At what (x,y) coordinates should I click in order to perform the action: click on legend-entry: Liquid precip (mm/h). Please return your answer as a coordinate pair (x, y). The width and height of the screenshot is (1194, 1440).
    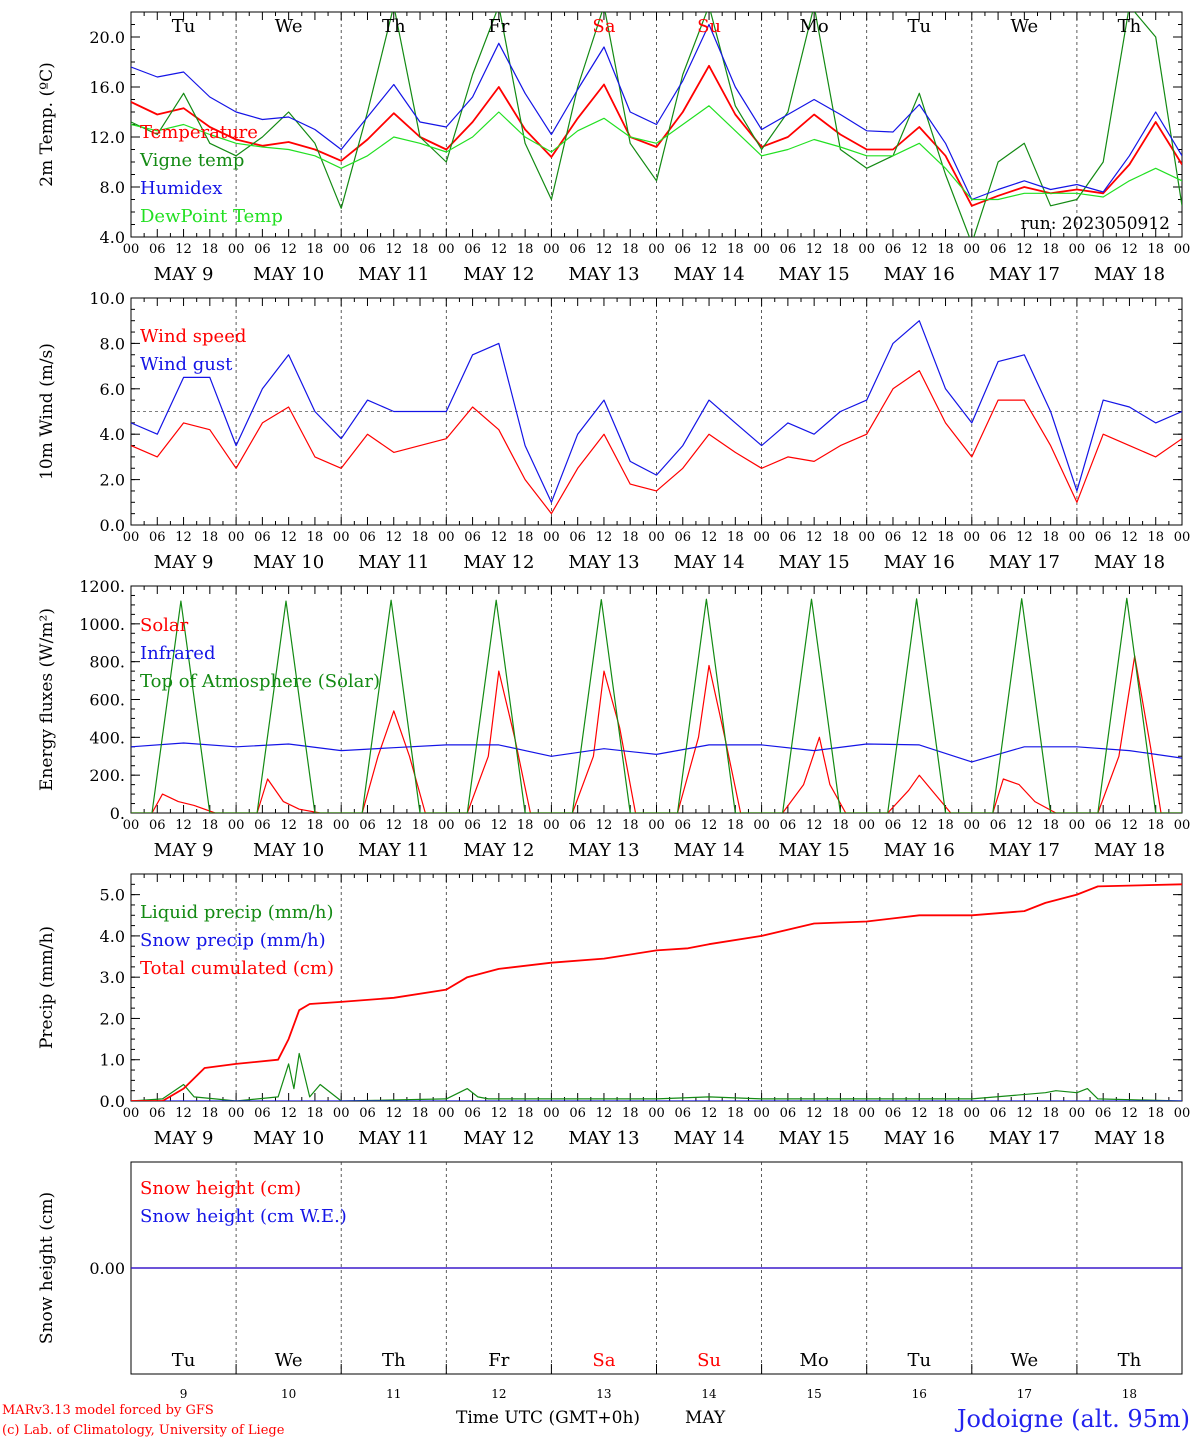
    Looking at the image, I should click on (237, 912).